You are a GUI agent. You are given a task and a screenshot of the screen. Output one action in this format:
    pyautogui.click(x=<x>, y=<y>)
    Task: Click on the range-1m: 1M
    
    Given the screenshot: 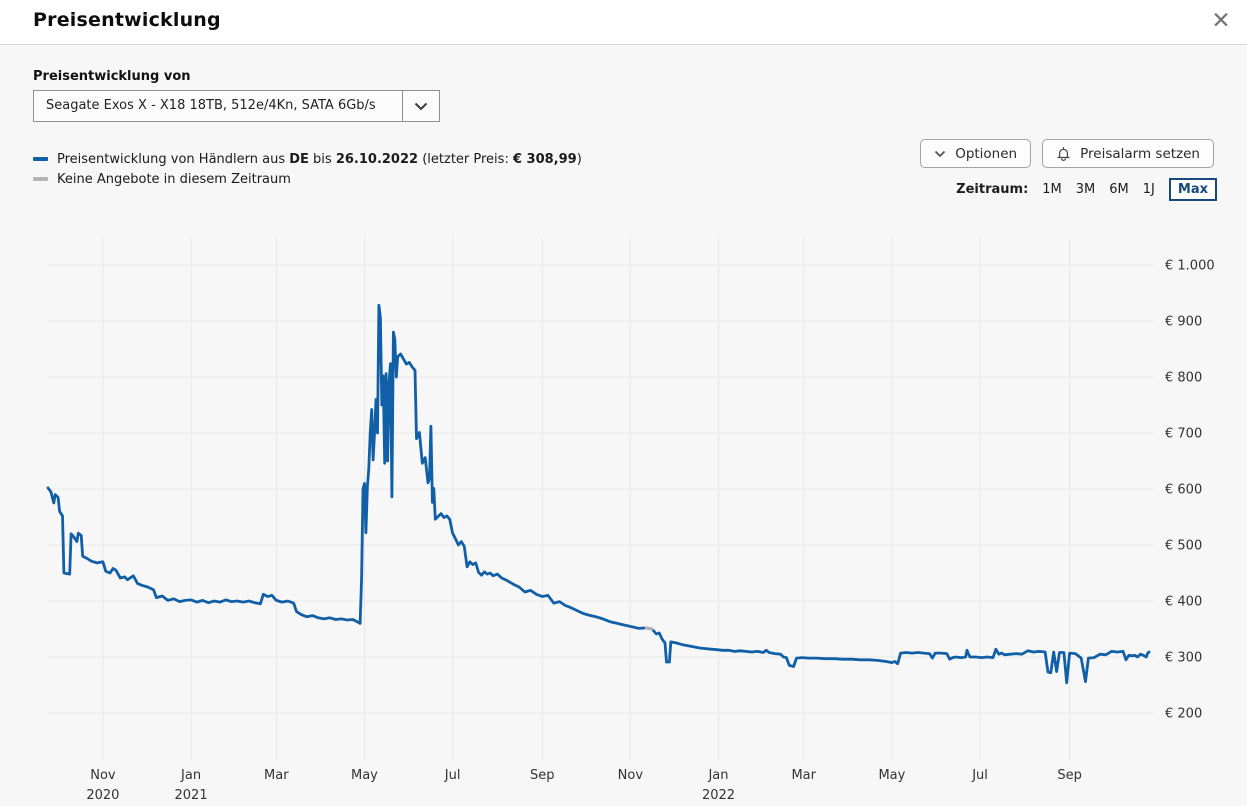 What is the action you would take?
    pyautogui.click(x=1052, y=189)
    